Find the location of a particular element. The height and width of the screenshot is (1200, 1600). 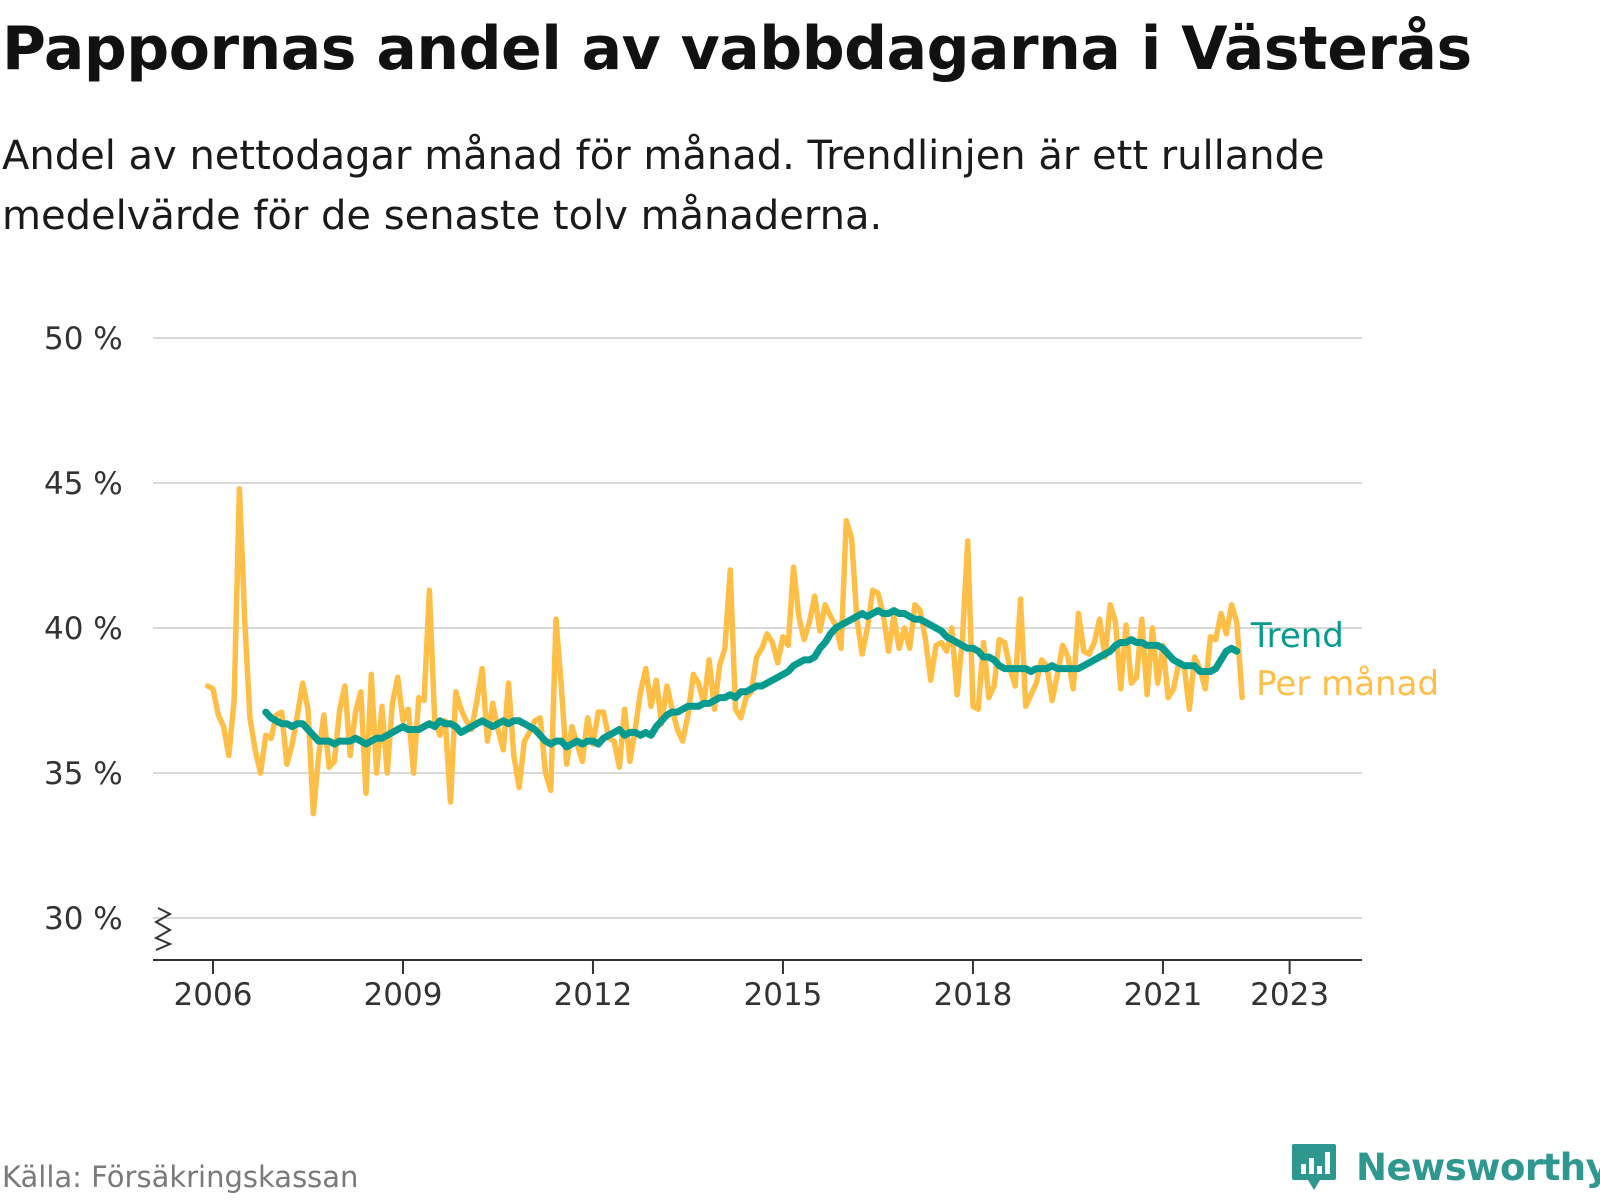

y-tick-label: 35 % is located at coordinates (83, 774).